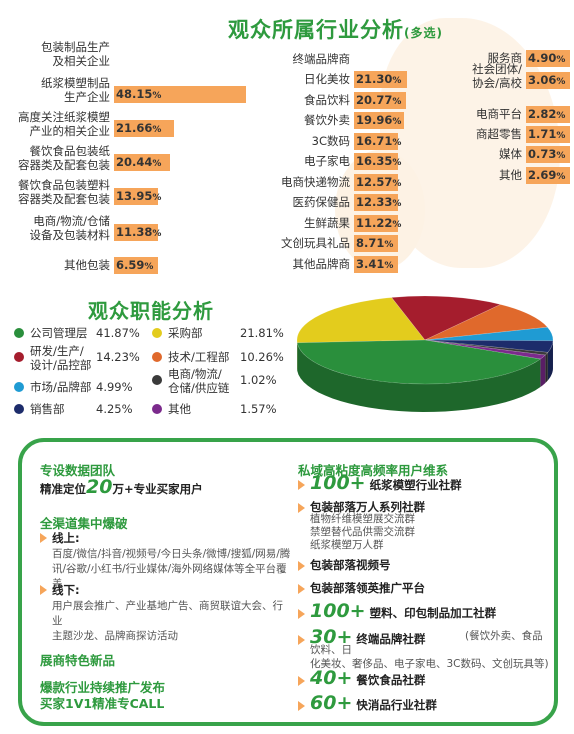 This screenshot has width=574, height=734. I want to click on call-heading: 买家1V1精准专CALL, so click(102, 703).